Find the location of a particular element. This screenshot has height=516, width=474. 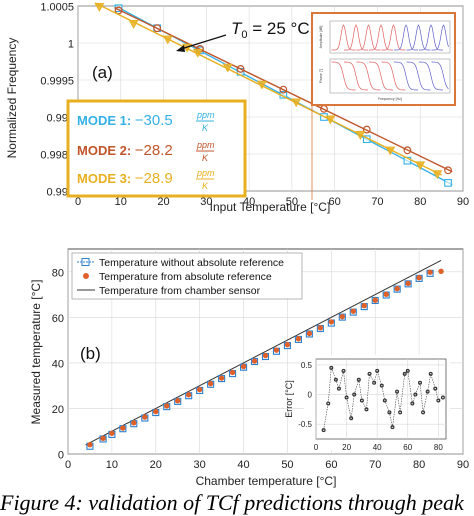

x-ticks-a: 0 10 20 30 40 50 60 70 80 90 is located at coordinates (272, 202).